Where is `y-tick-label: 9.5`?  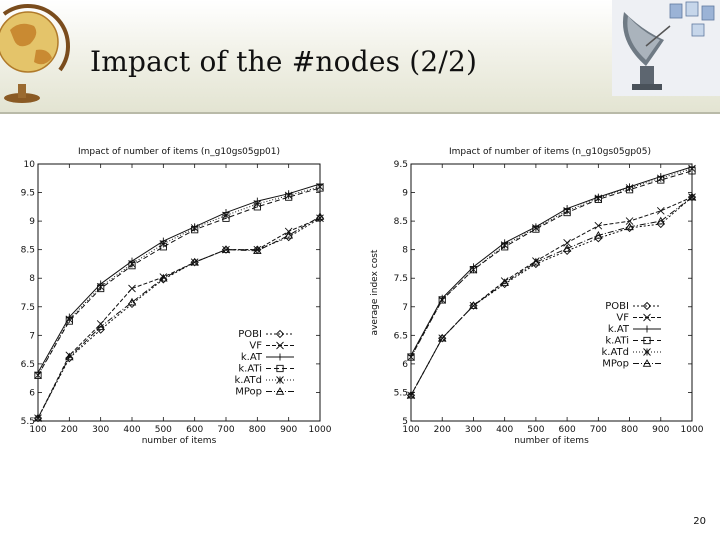 y-tick-label: 9.5 is located at coordinates (28, 194).